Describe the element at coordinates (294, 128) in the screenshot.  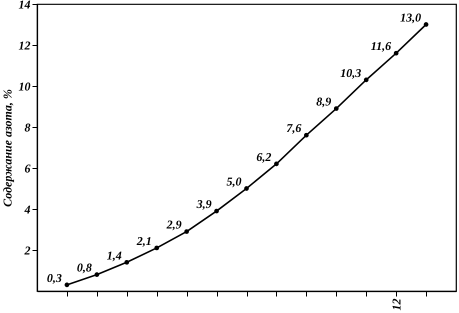
I see `data-label: 7,6` at that location.